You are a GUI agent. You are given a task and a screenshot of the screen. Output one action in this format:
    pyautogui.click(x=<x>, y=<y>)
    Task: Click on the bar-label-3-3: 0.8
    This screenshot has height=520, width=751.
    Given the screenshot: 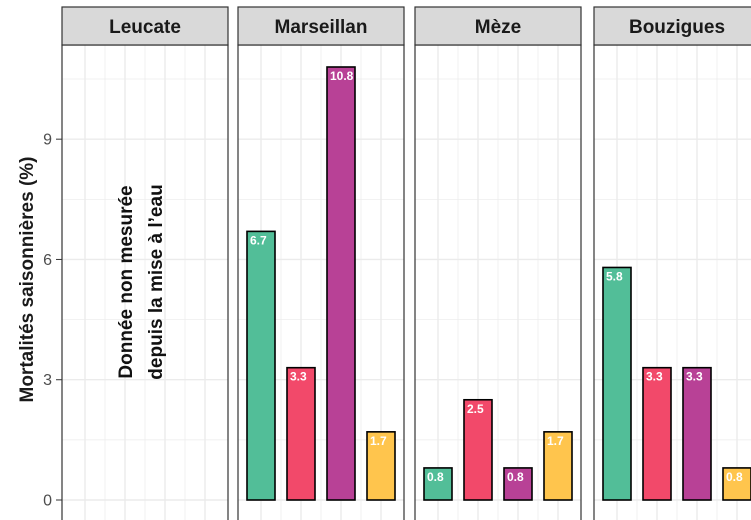 What is the action you would take?
    pyautogui.click(x=515, y=477)
    